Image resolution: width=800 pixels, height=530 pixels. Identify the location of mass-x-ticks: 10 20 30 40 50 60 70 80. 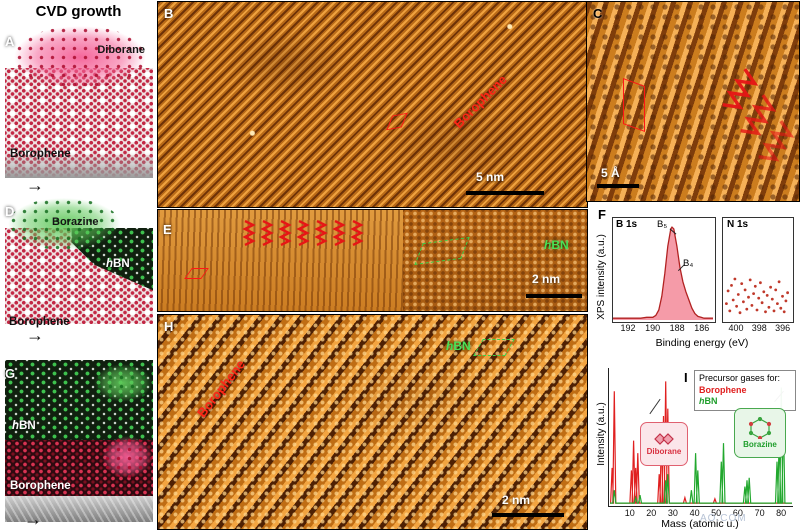
(705, 513).